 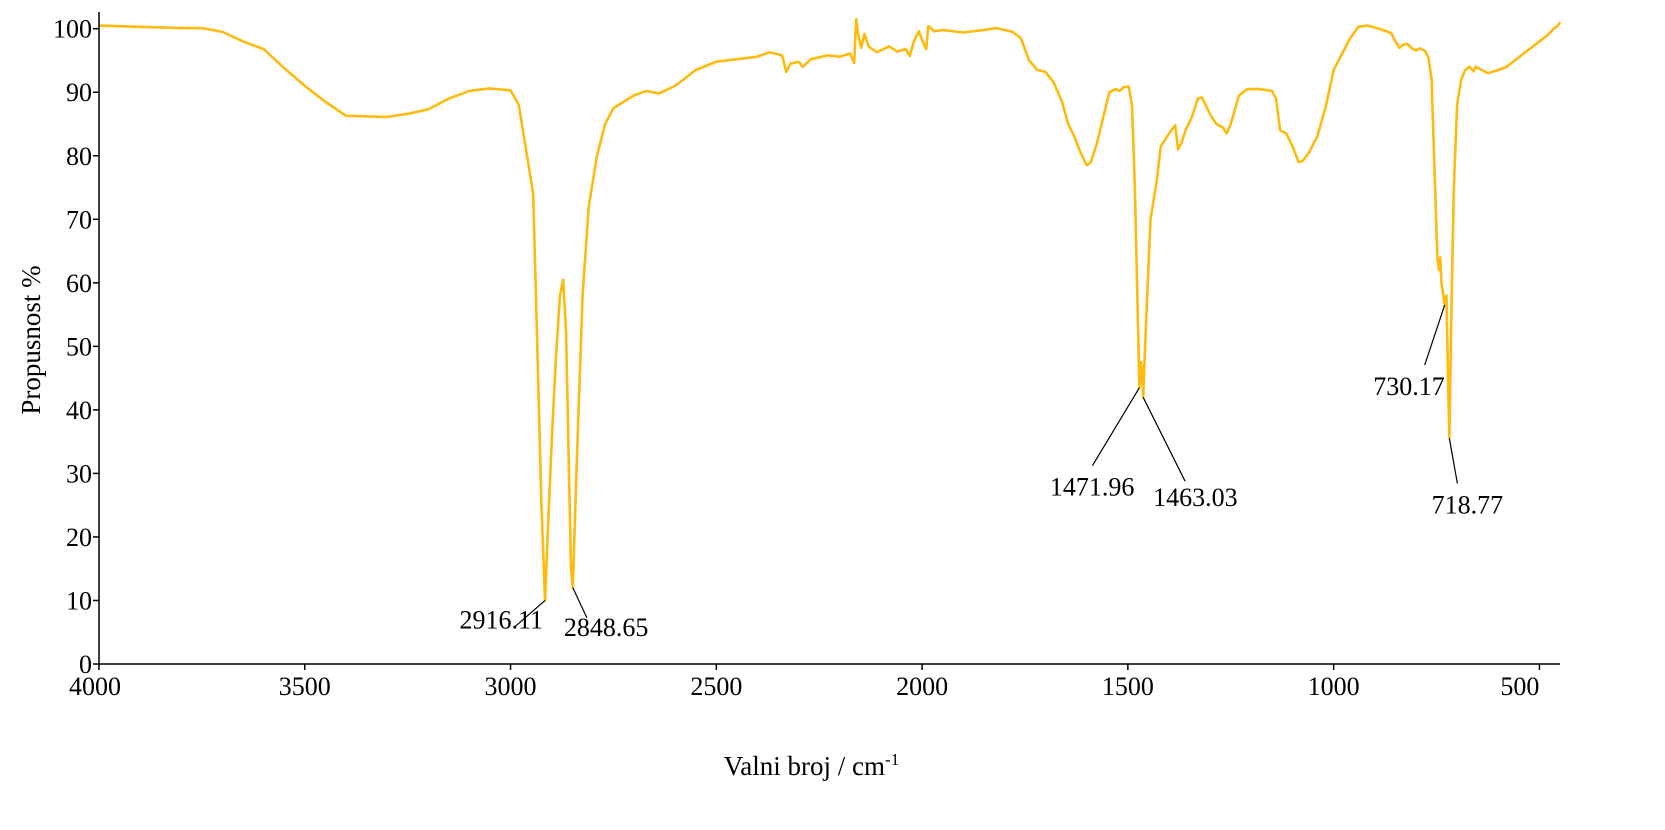 I want to click on y-tick-label: 20, so click(x=79, y=537).